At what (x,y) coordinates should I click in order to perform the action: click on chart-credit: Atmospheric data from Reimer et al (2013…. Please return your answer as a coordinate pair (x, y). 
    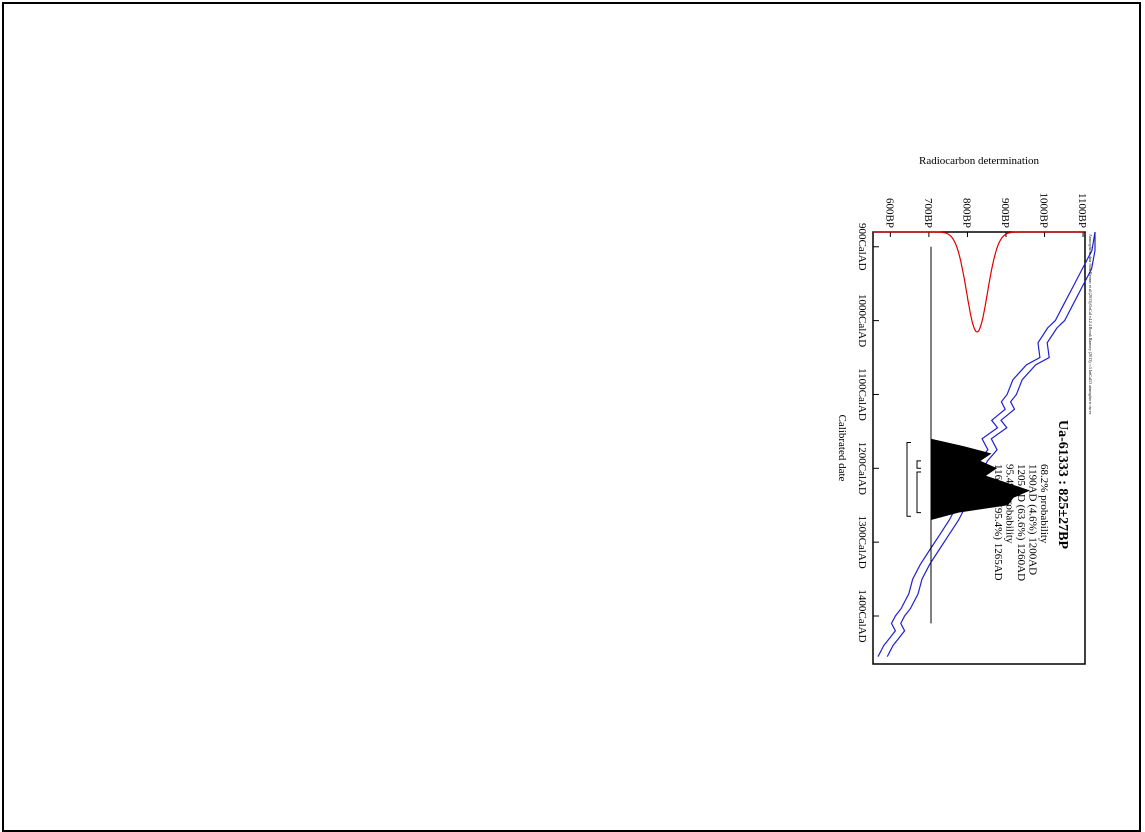
    Looking at the image, I should click on (1090, 324).